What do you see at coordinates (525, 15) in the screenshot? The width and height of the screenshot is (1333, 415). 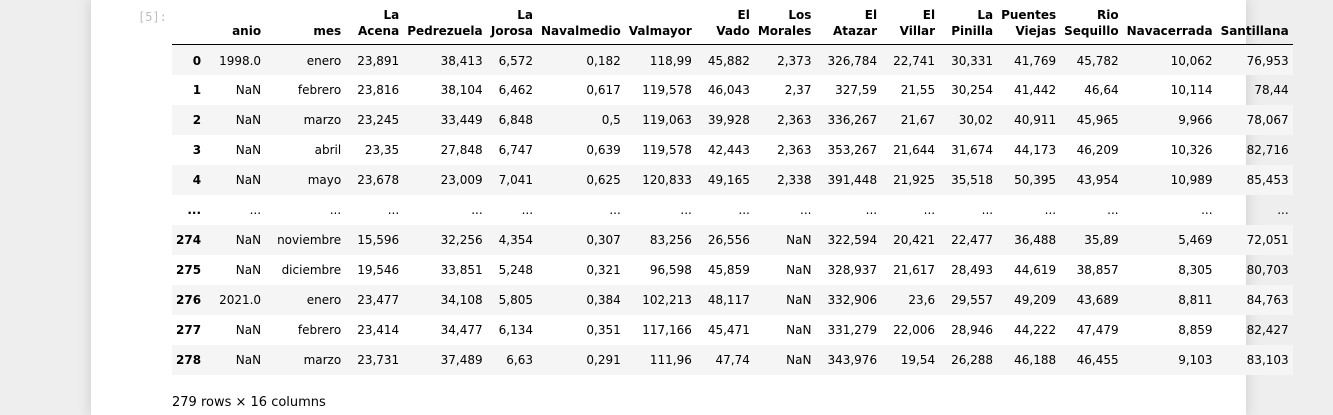 I see `column-header-line: La` at bounding box center [525, 15].